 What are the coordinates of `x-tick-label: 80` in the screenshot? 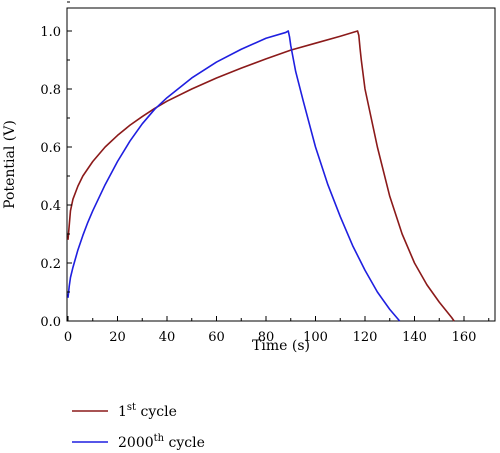 It's located at (266, 337).